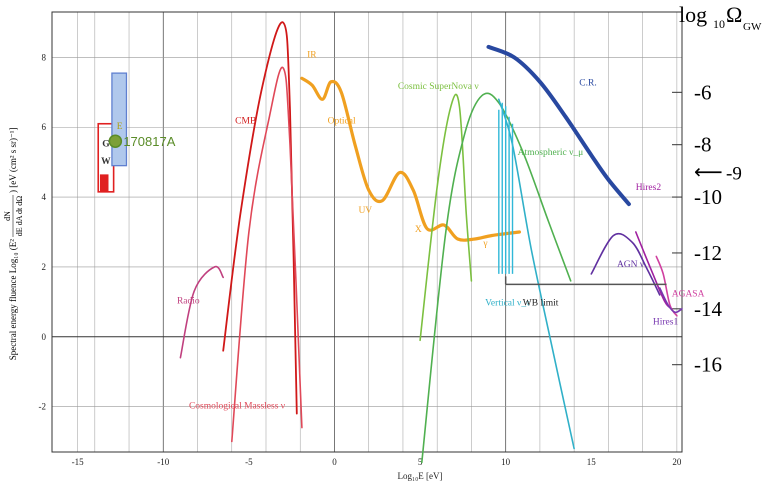 This screenshot has width=763, height=491. What do you see at coordinates (446, 217) in the screenshot?
I see `series-line-cosmic-supernova` at bounding box center [446, 217].